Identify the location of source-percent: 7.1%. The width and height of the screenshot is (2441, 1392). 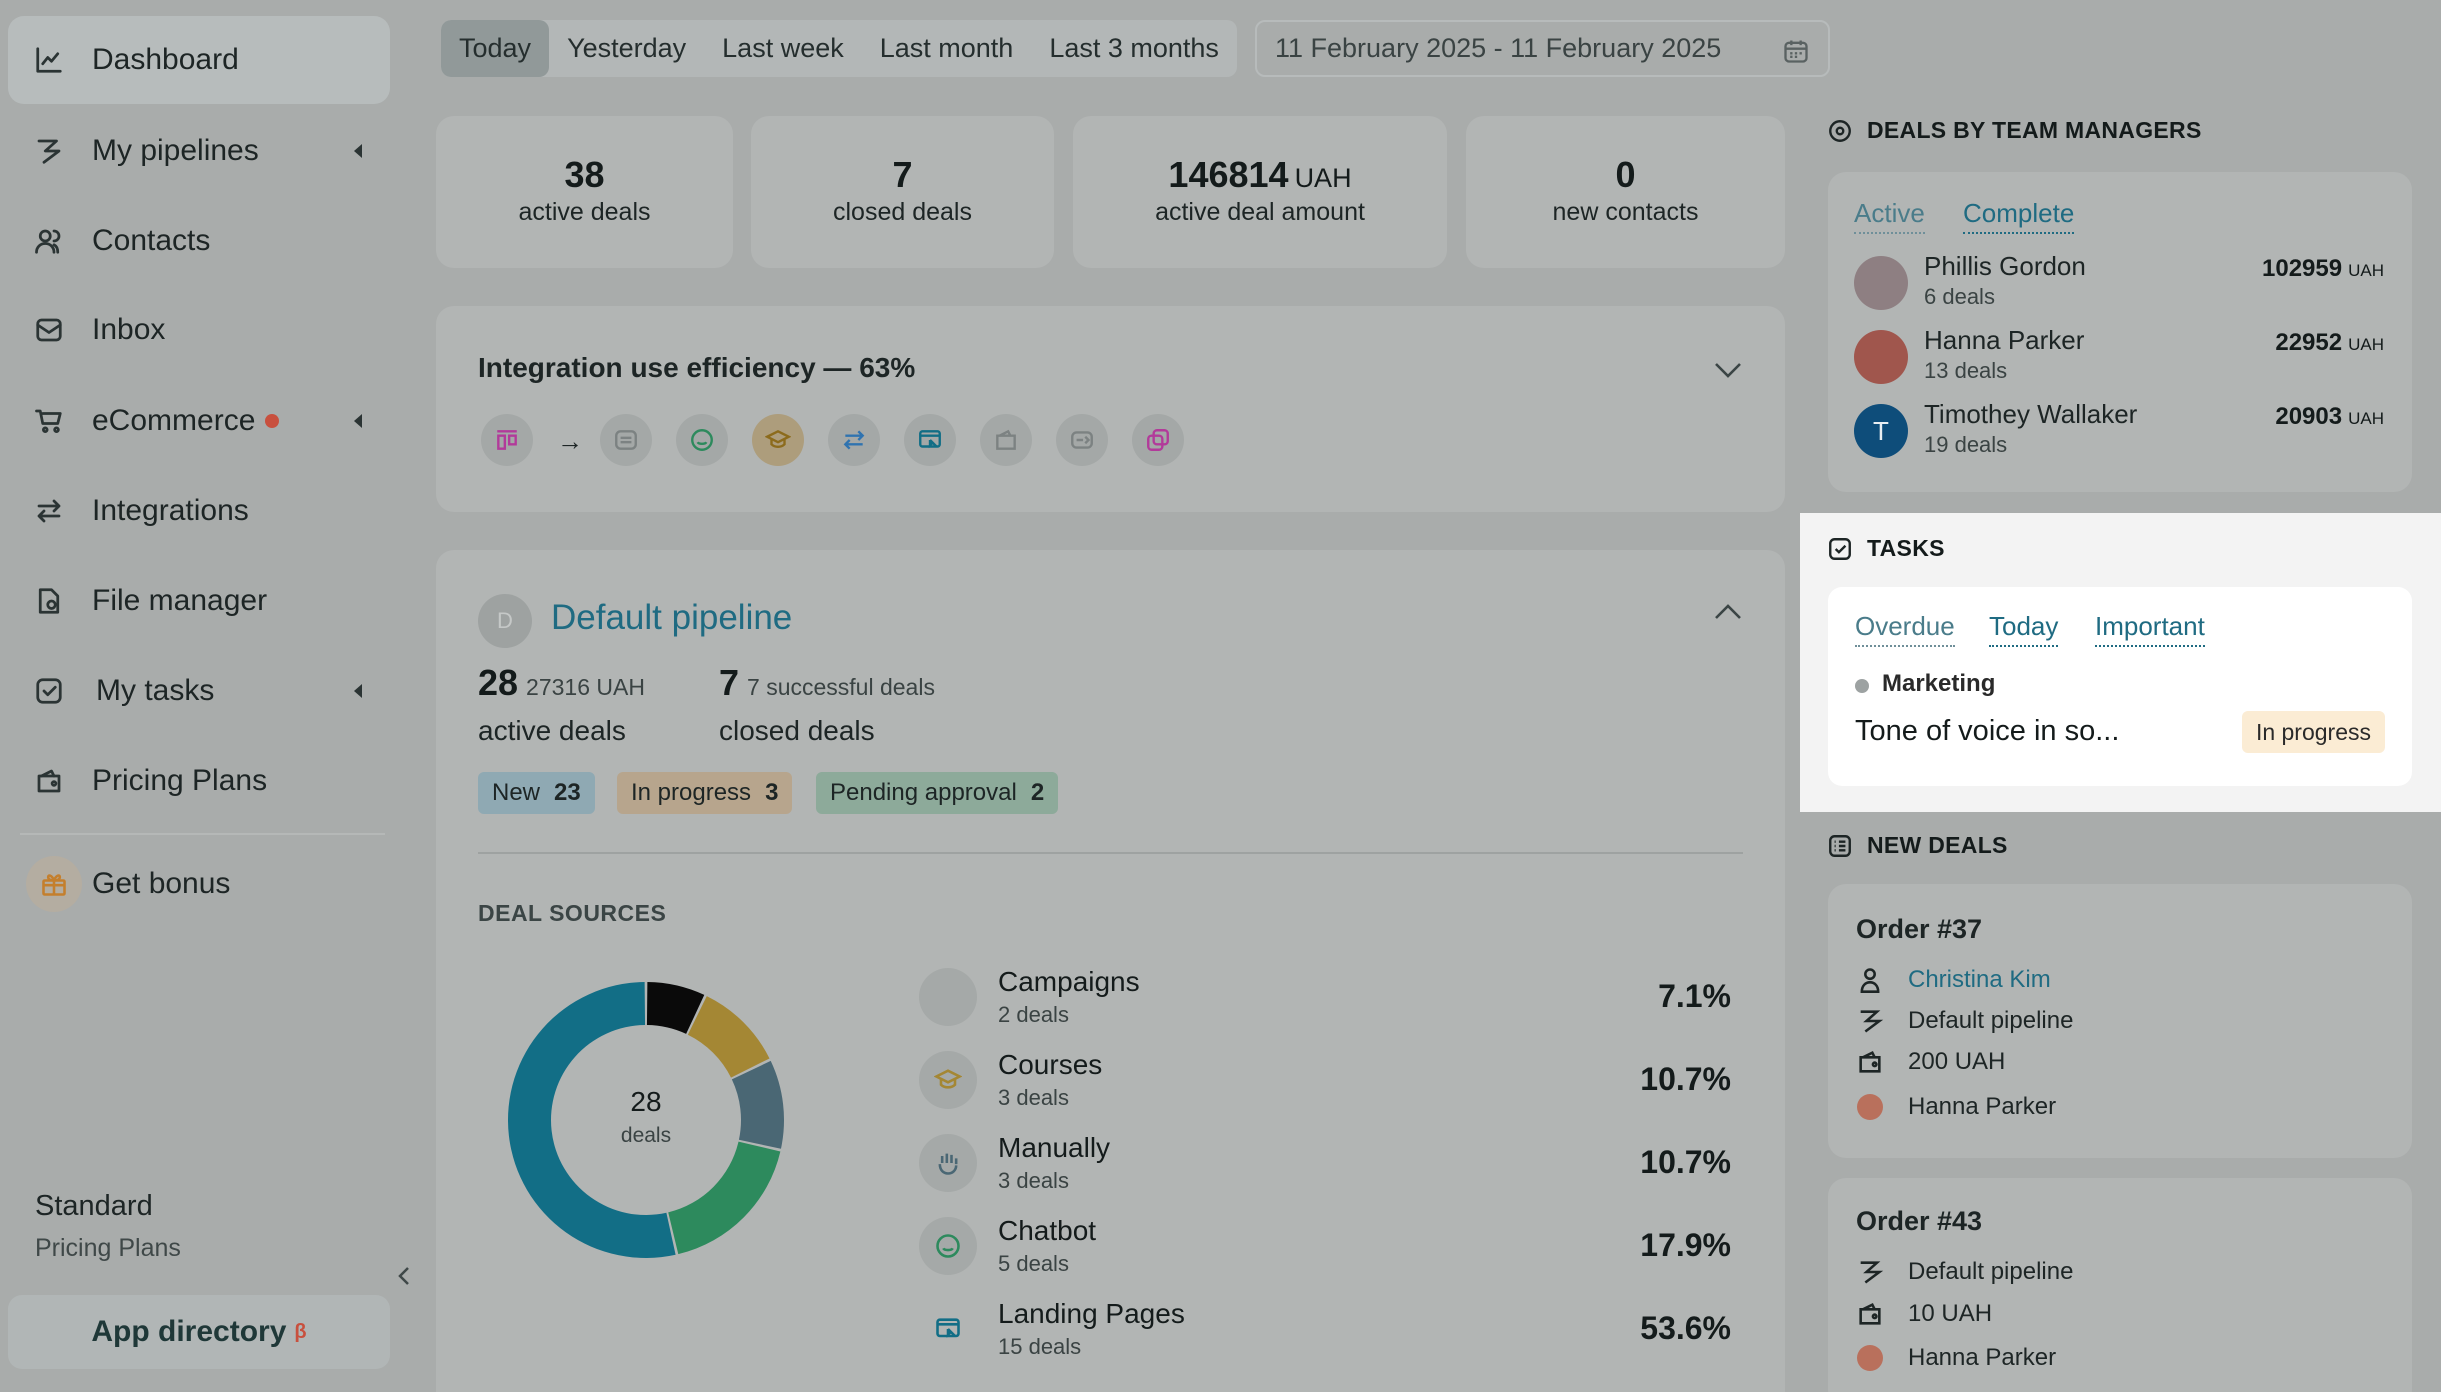
(1694, 996).